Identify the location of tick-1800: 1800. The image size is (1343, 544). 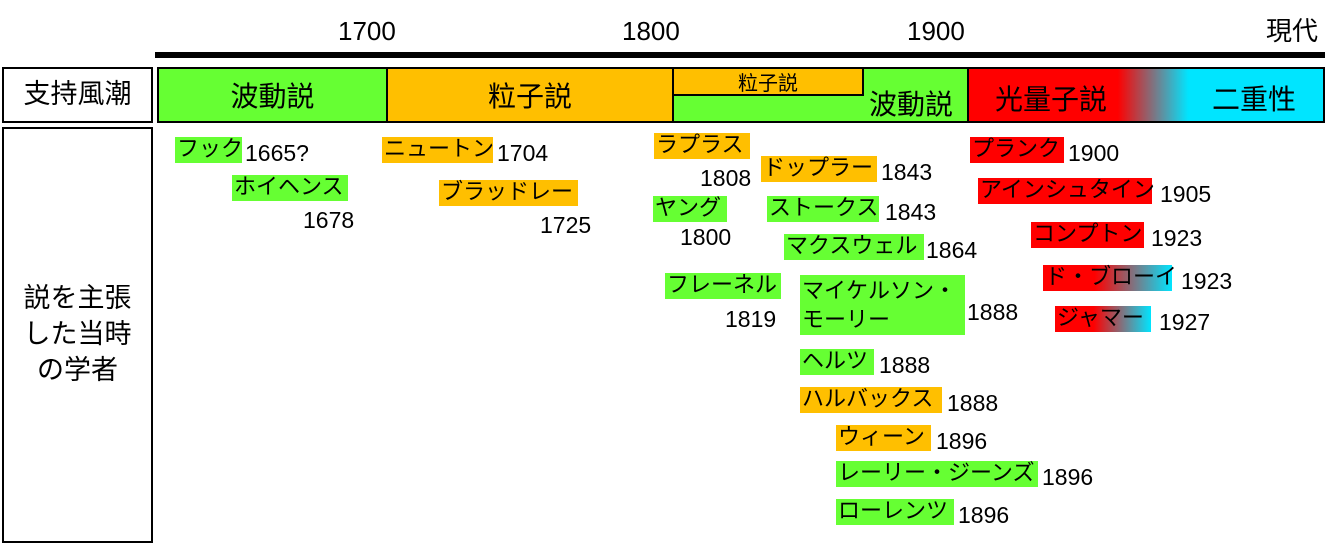
(651, 31).